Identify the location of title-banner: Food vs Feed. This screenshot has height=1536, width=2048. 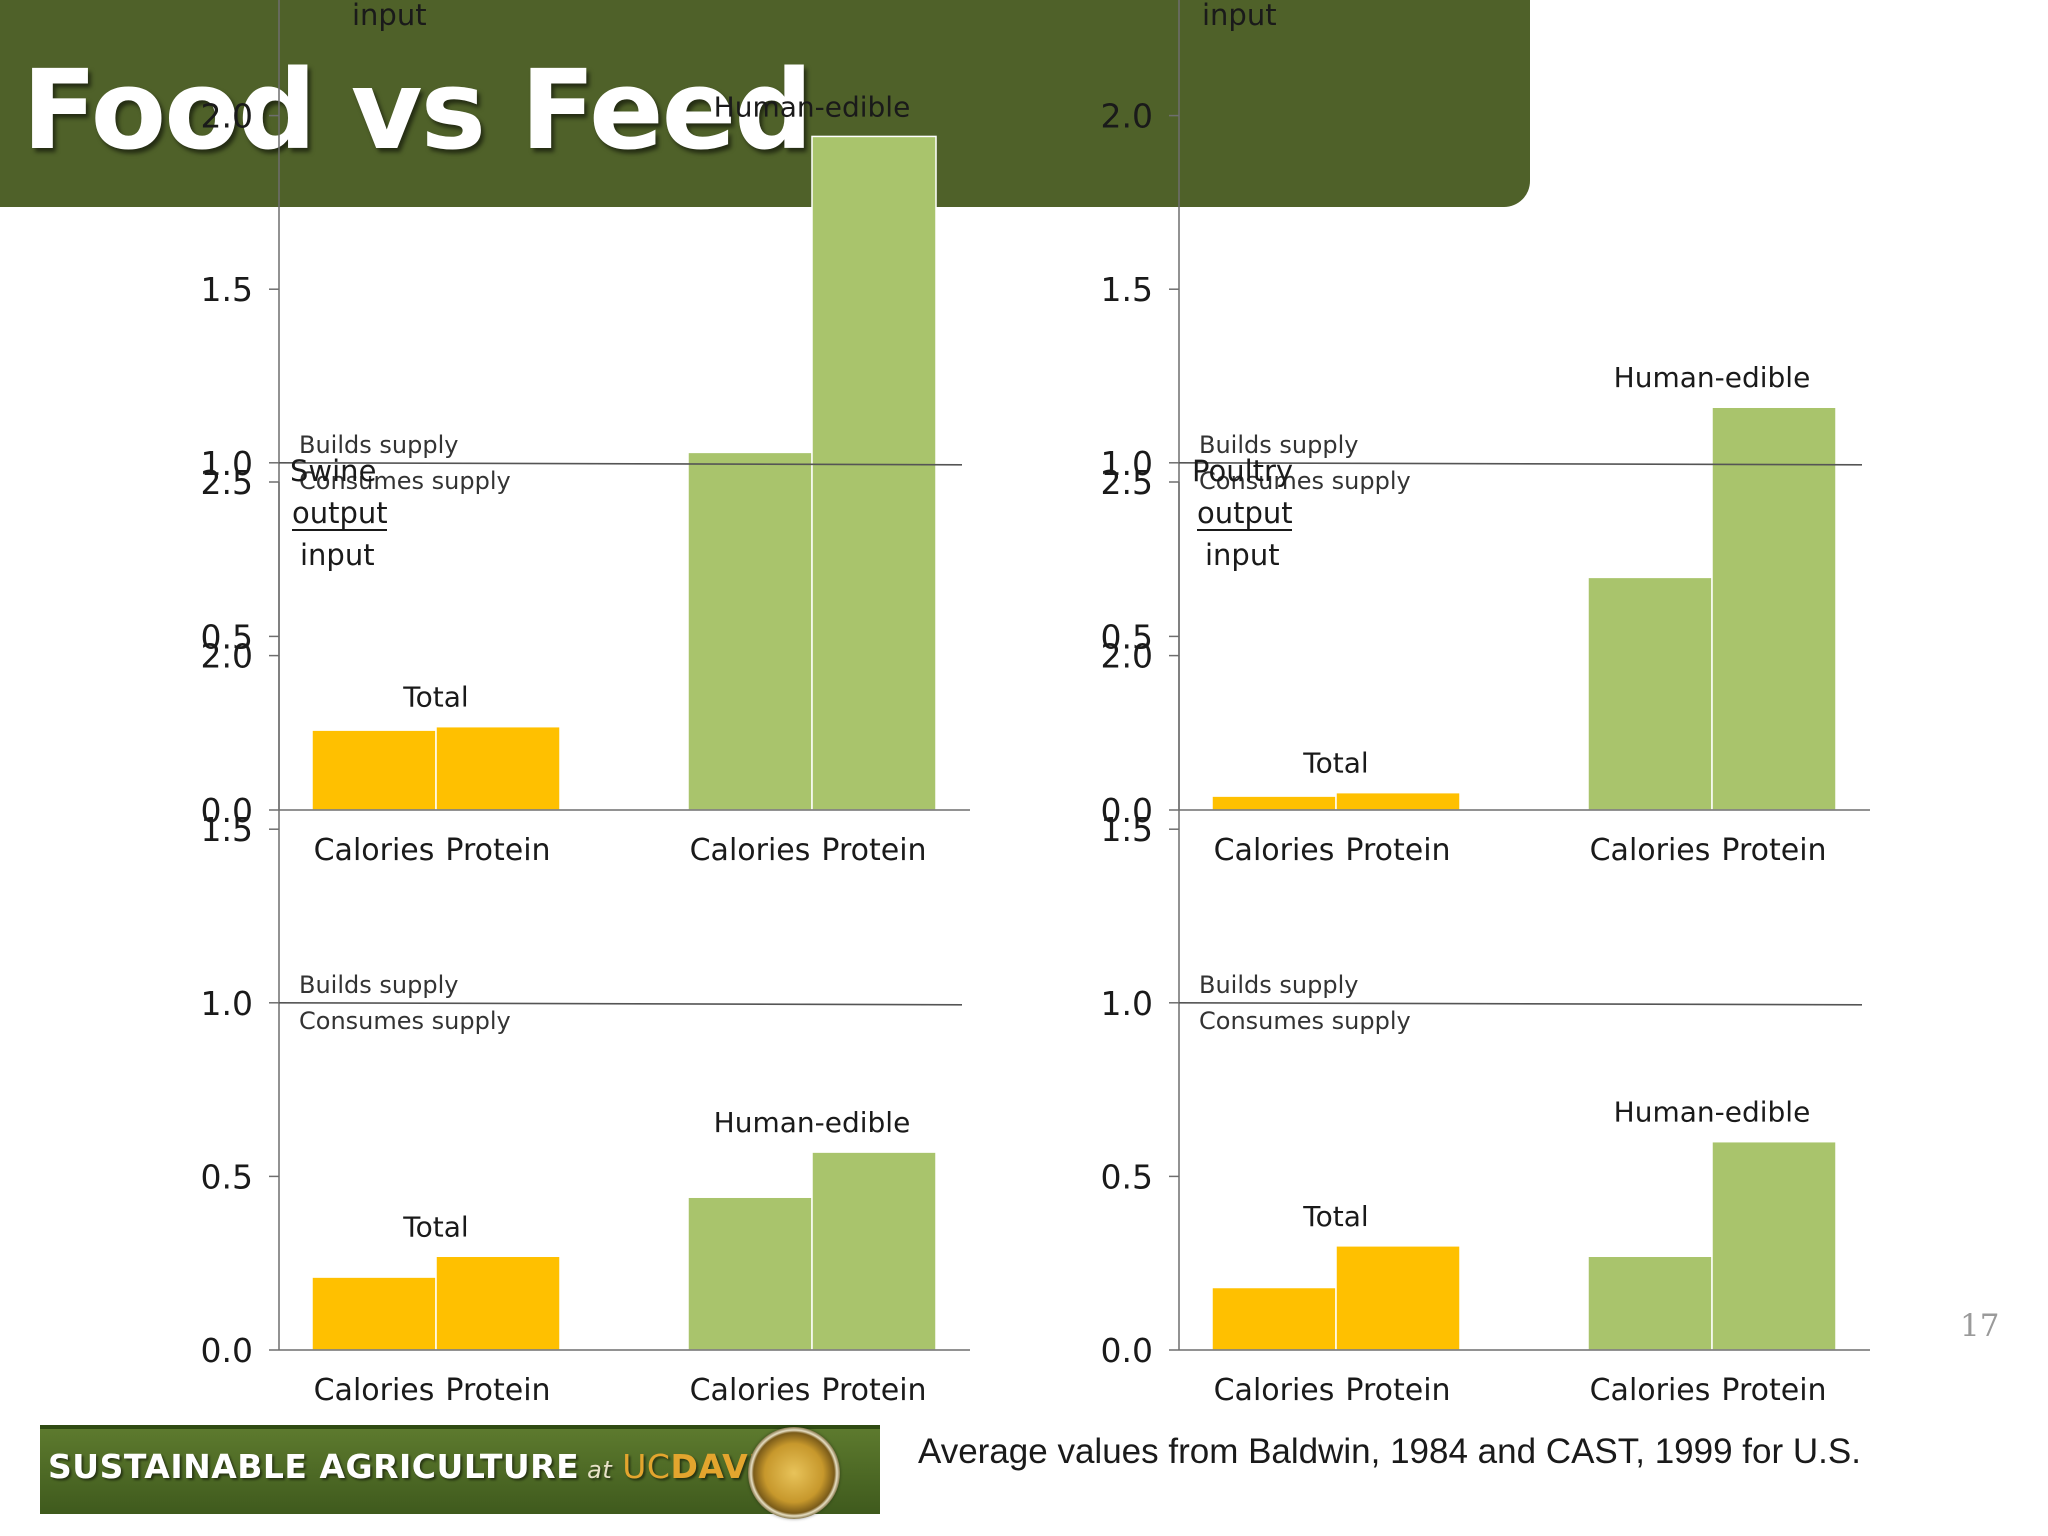
(765, 103).